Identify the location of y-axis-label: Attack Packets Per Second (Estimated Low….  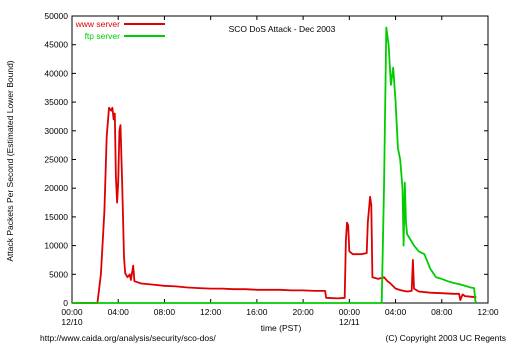
(10, 160).